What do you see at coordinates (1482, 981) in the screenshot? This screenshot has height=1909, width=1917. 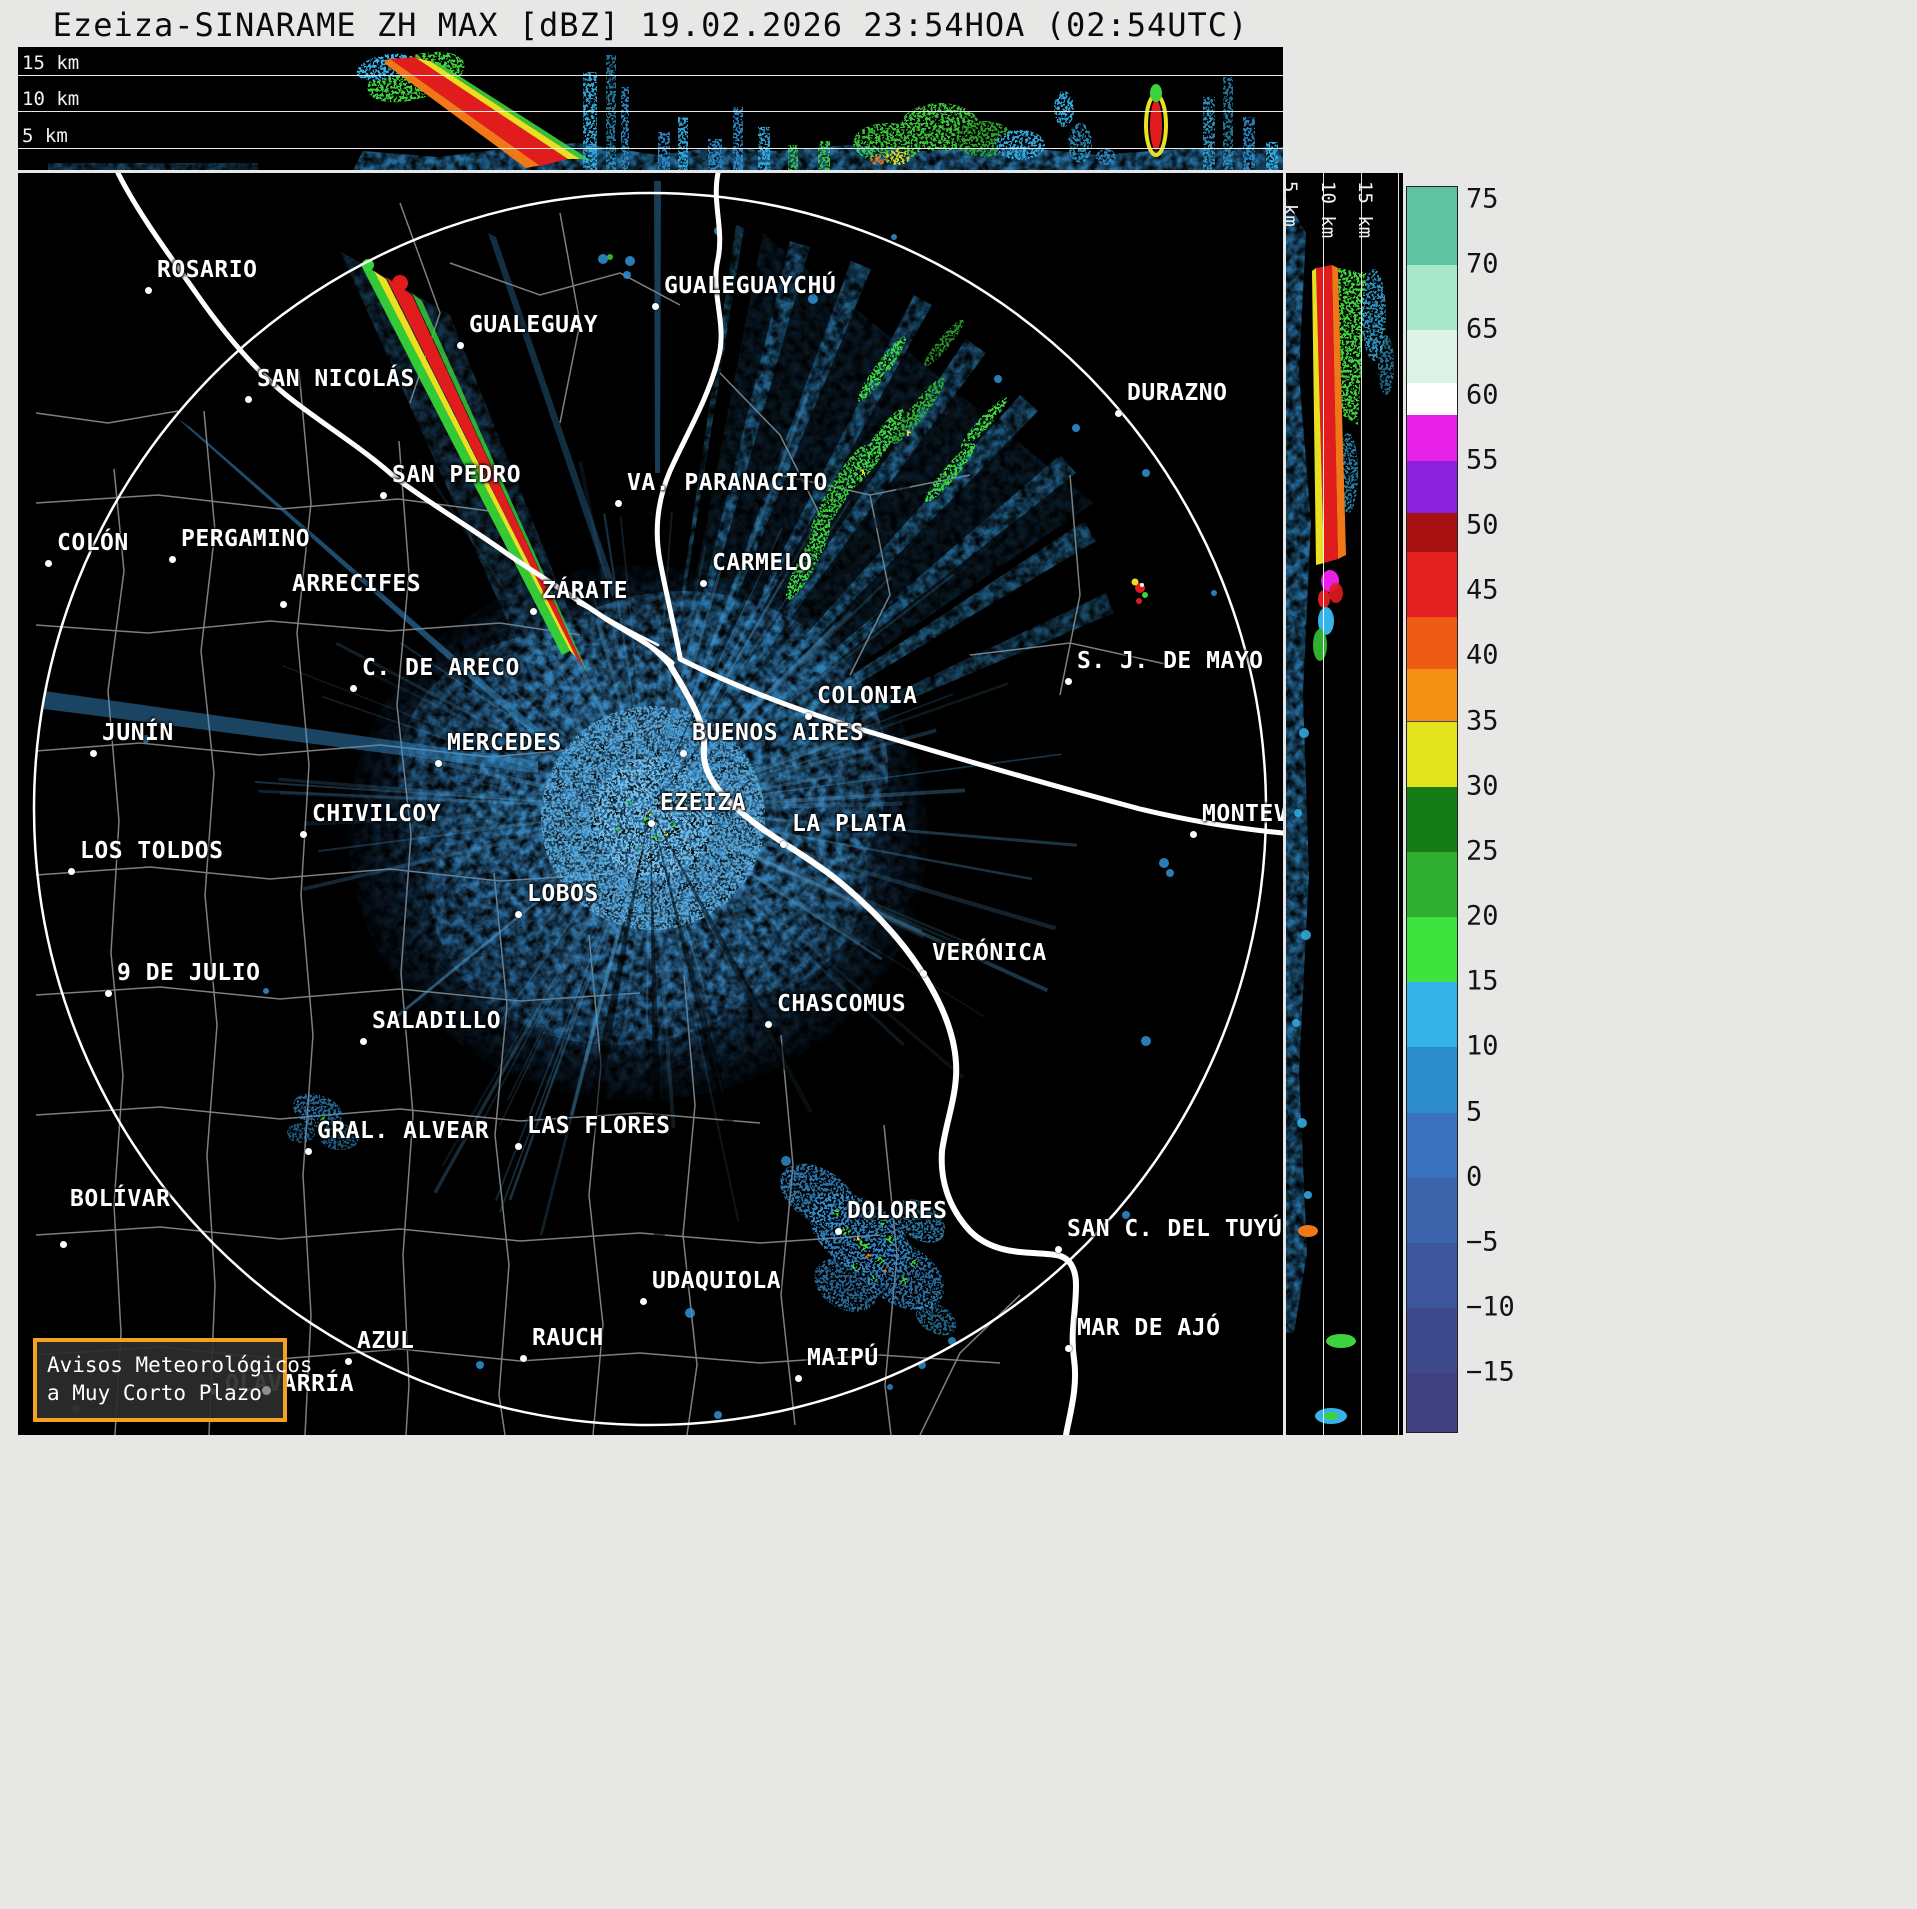 I see `colorbar-label: 15` at bounding box center [1482, 981].